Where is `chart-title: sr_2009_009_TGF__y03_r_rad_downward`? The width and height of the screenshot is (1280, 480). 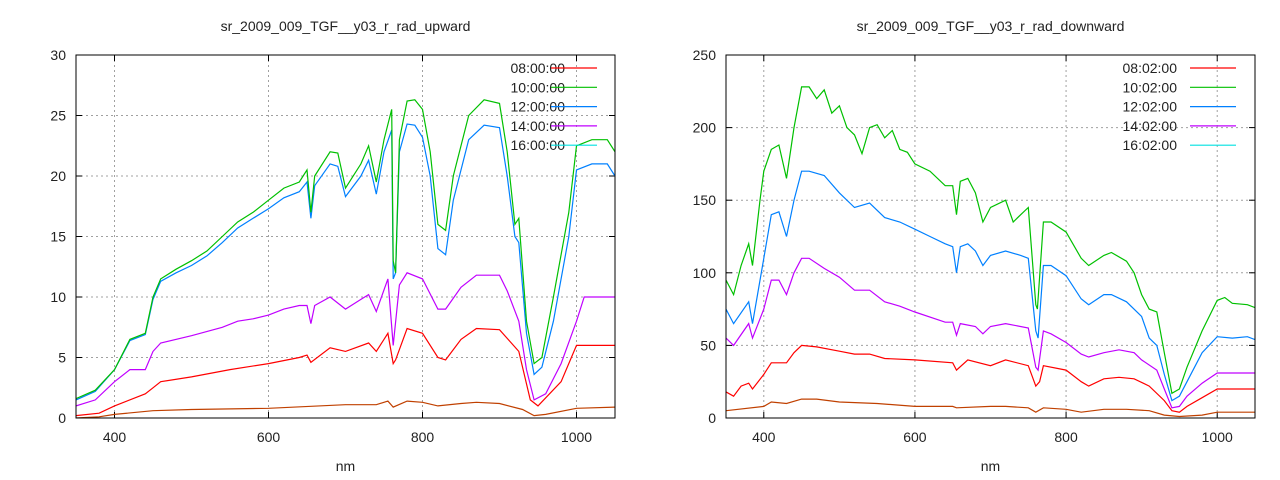 chart-title: sr_2009_009_TGF__y03_r_rad_downward is located at coordinates (991, 26).